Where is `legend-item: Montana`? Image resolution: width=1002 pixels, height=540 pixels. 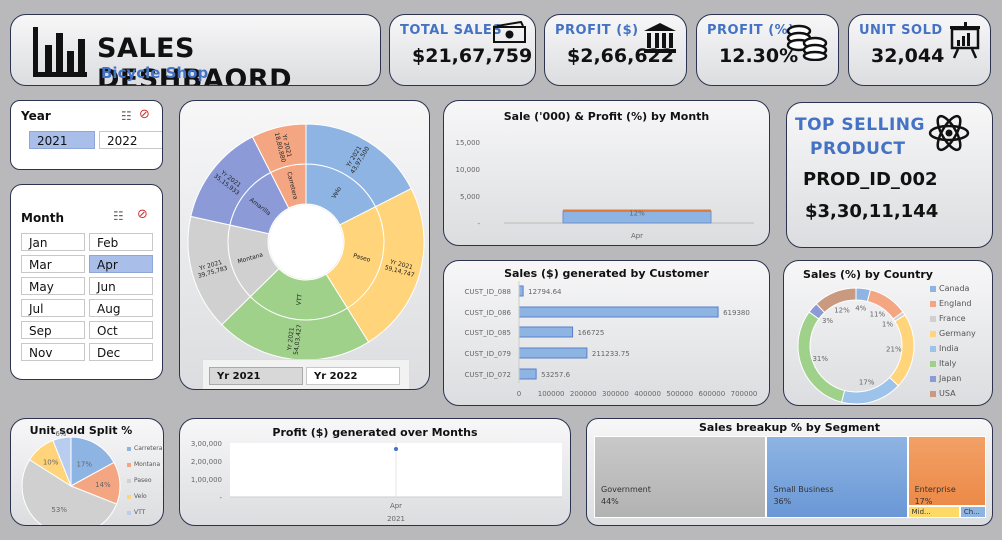
legend-item: Montana is located at coordinates (143, 464).